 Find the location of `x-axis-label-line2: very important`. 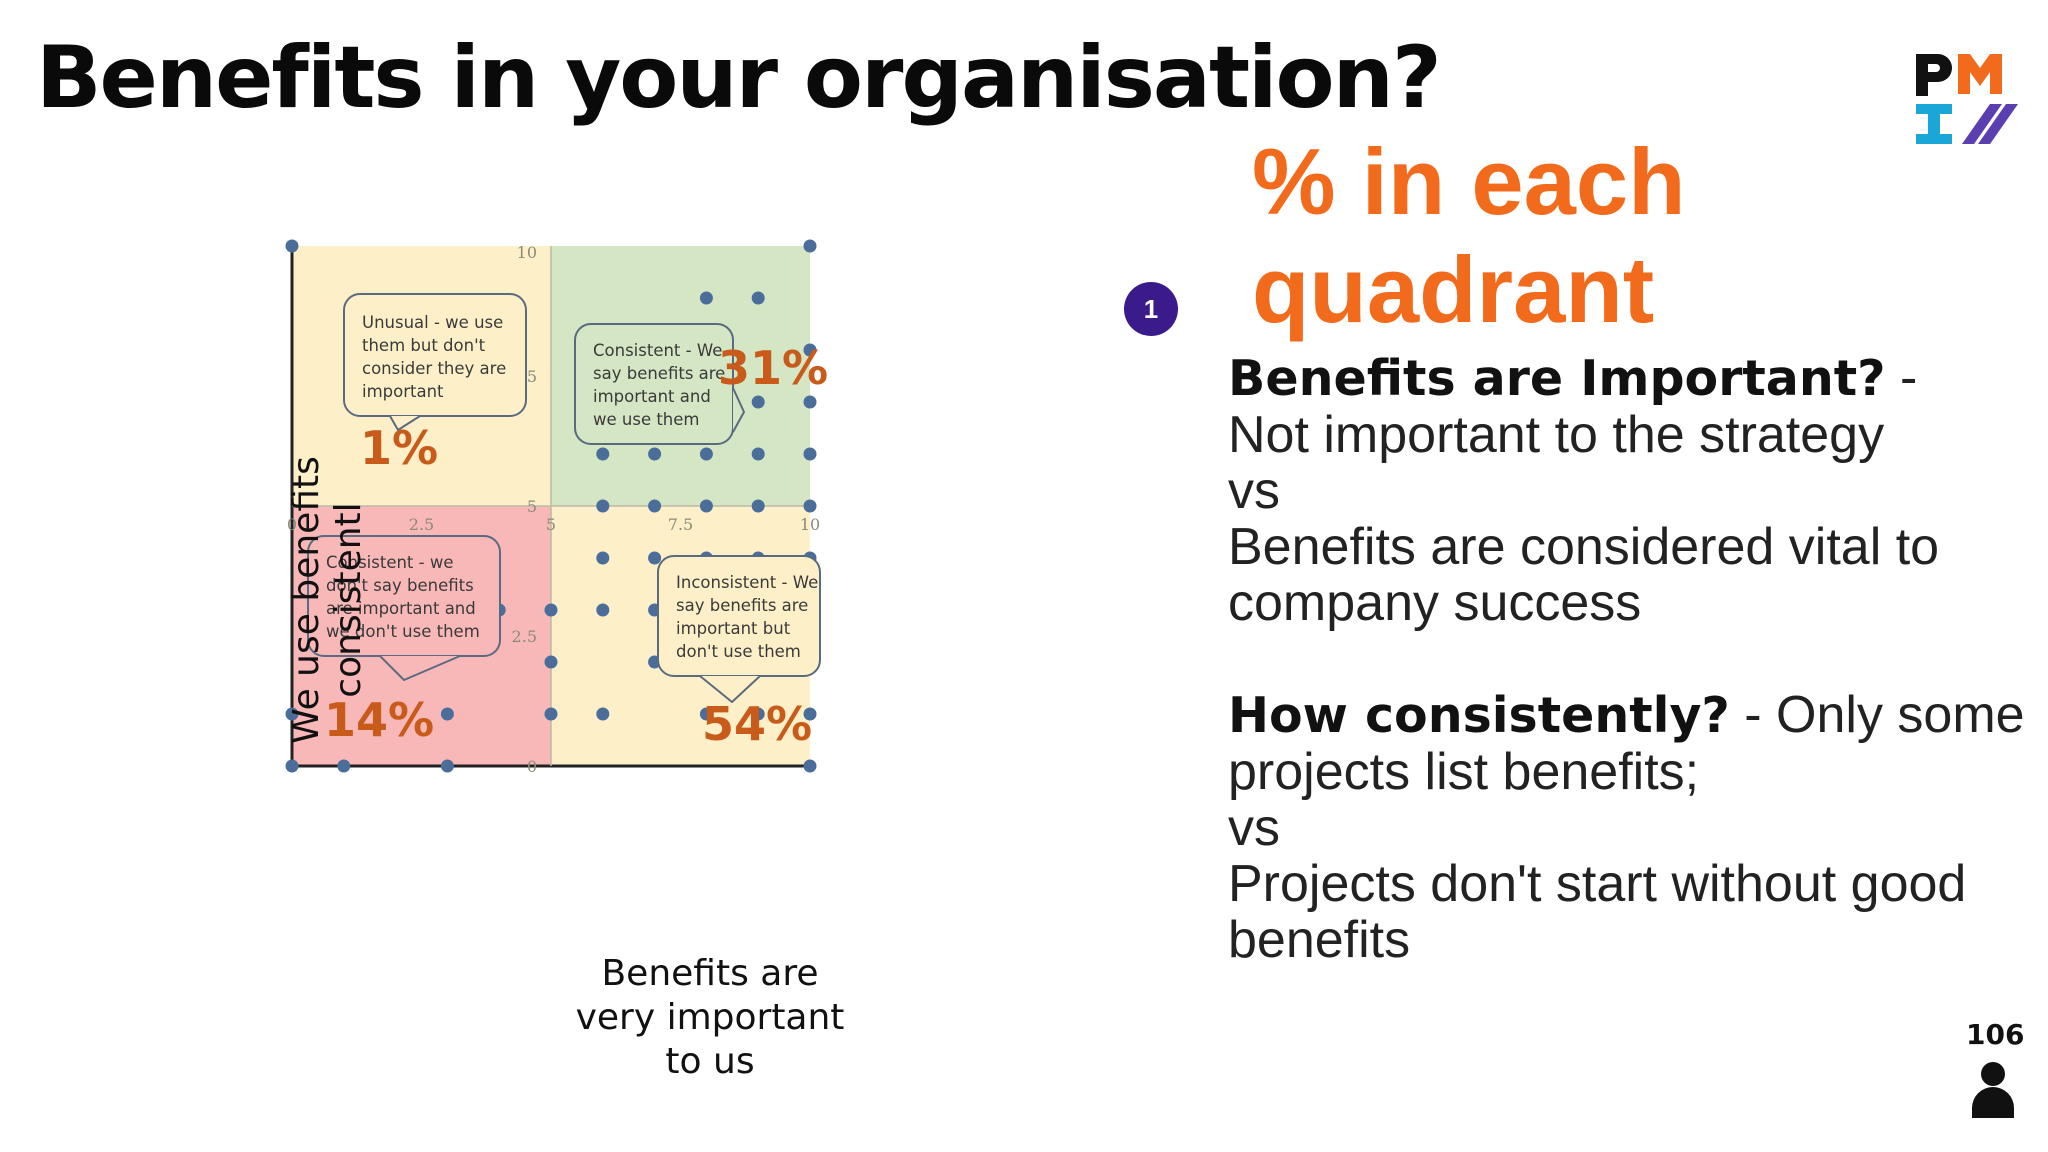

x-axis-label-line2: very important is located at coordinates (710, 1017).